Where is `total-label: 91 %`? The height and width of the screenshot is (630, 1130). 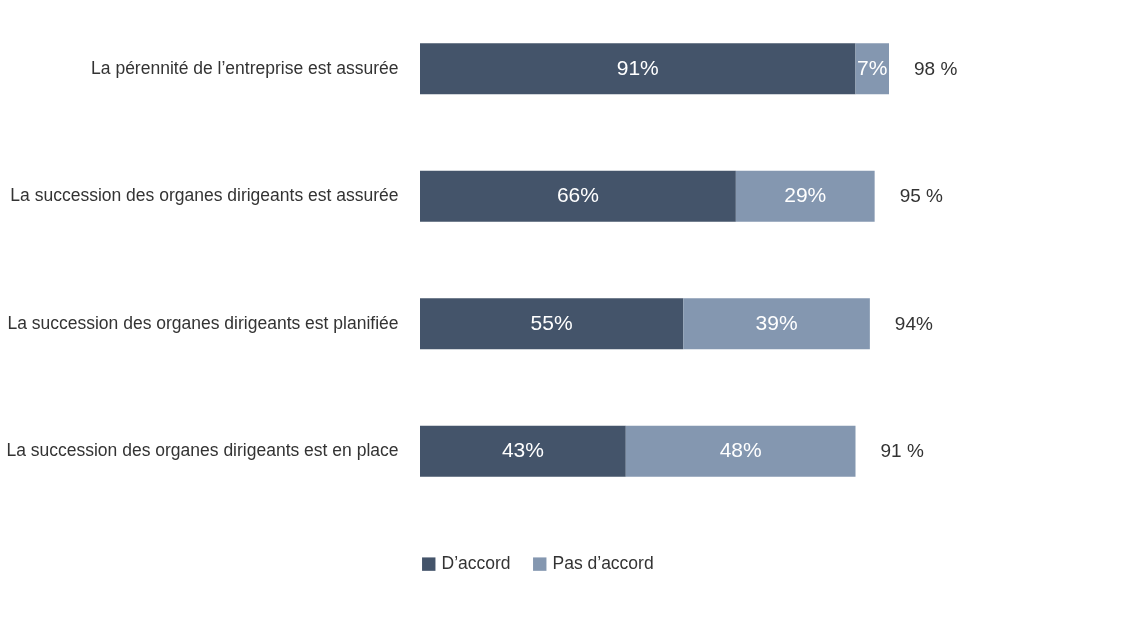
total-label: 91 % is located at coordinates (902, 451).